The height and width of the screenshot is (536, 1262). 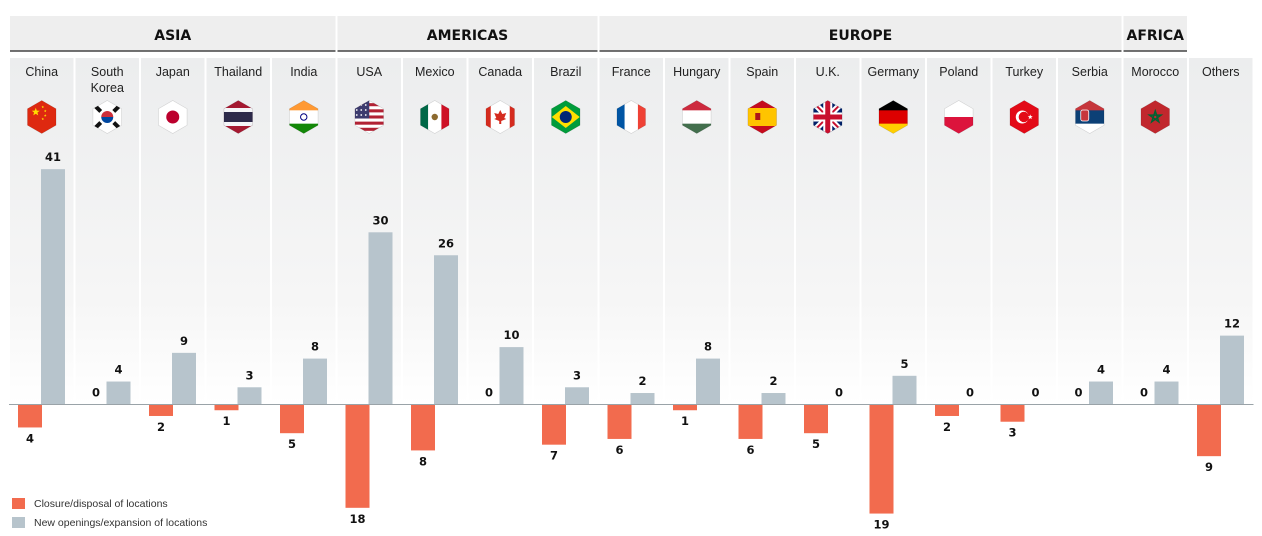 I want to click on value-closure-others: 9, so click(x=1209, y=467).